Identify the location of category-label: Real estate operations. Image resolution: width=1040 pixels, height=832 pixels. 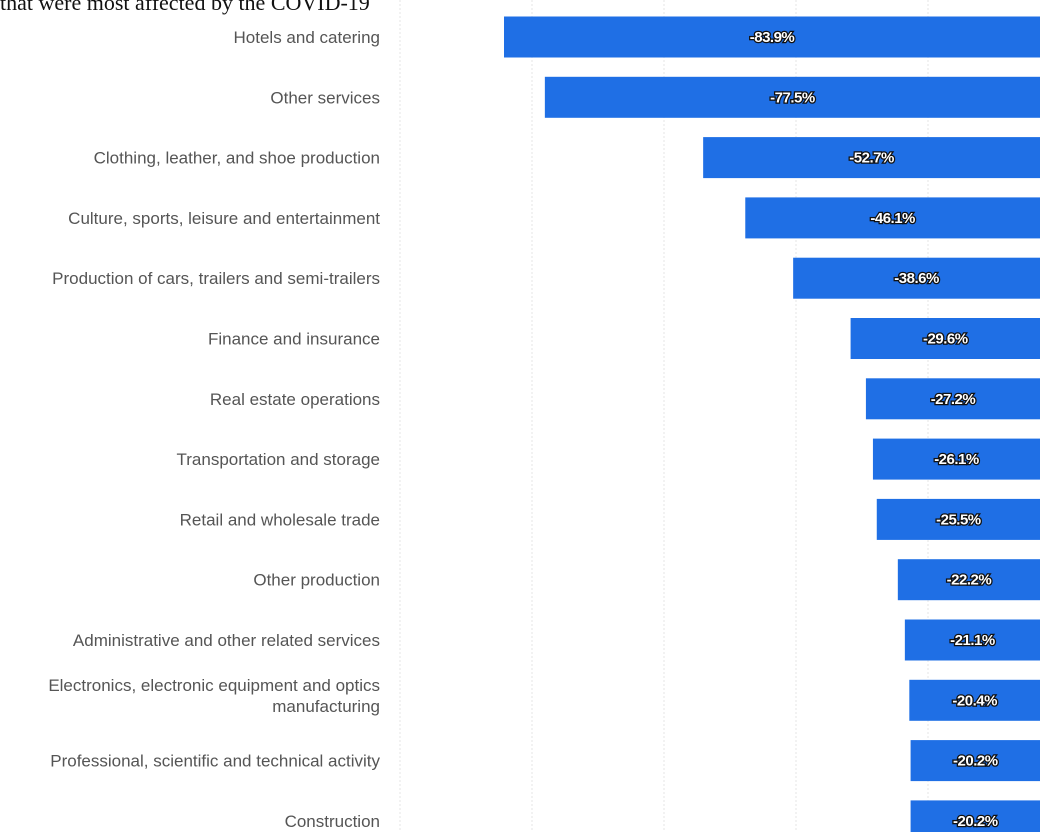
(295, 399).